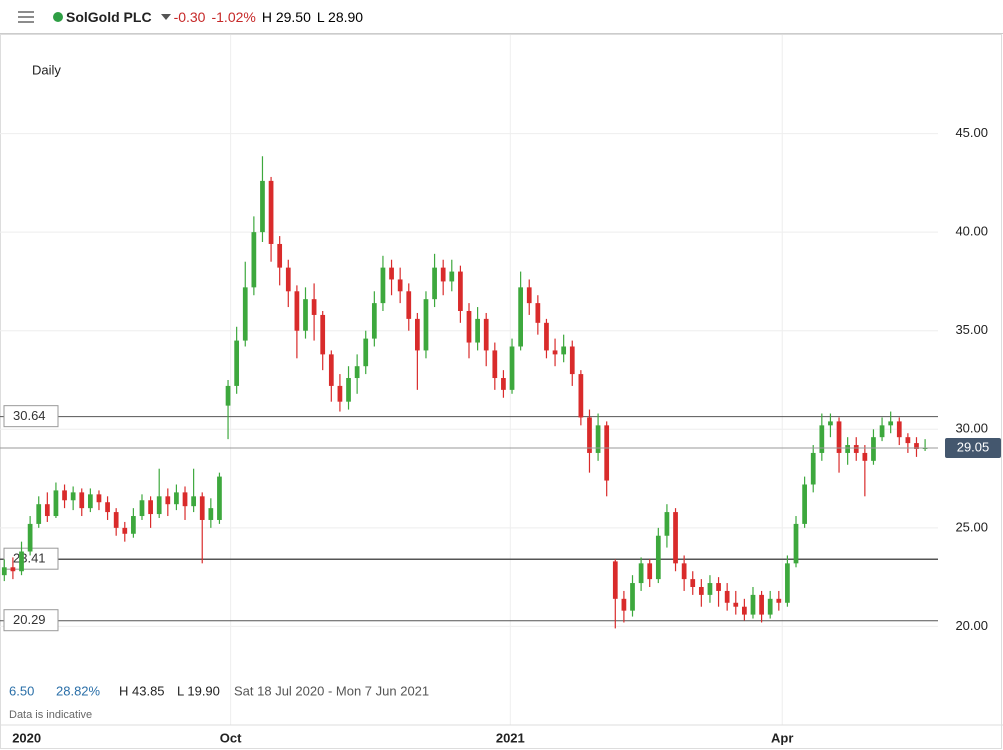  I want to click on level-label: 23.41, so click(29, 558).